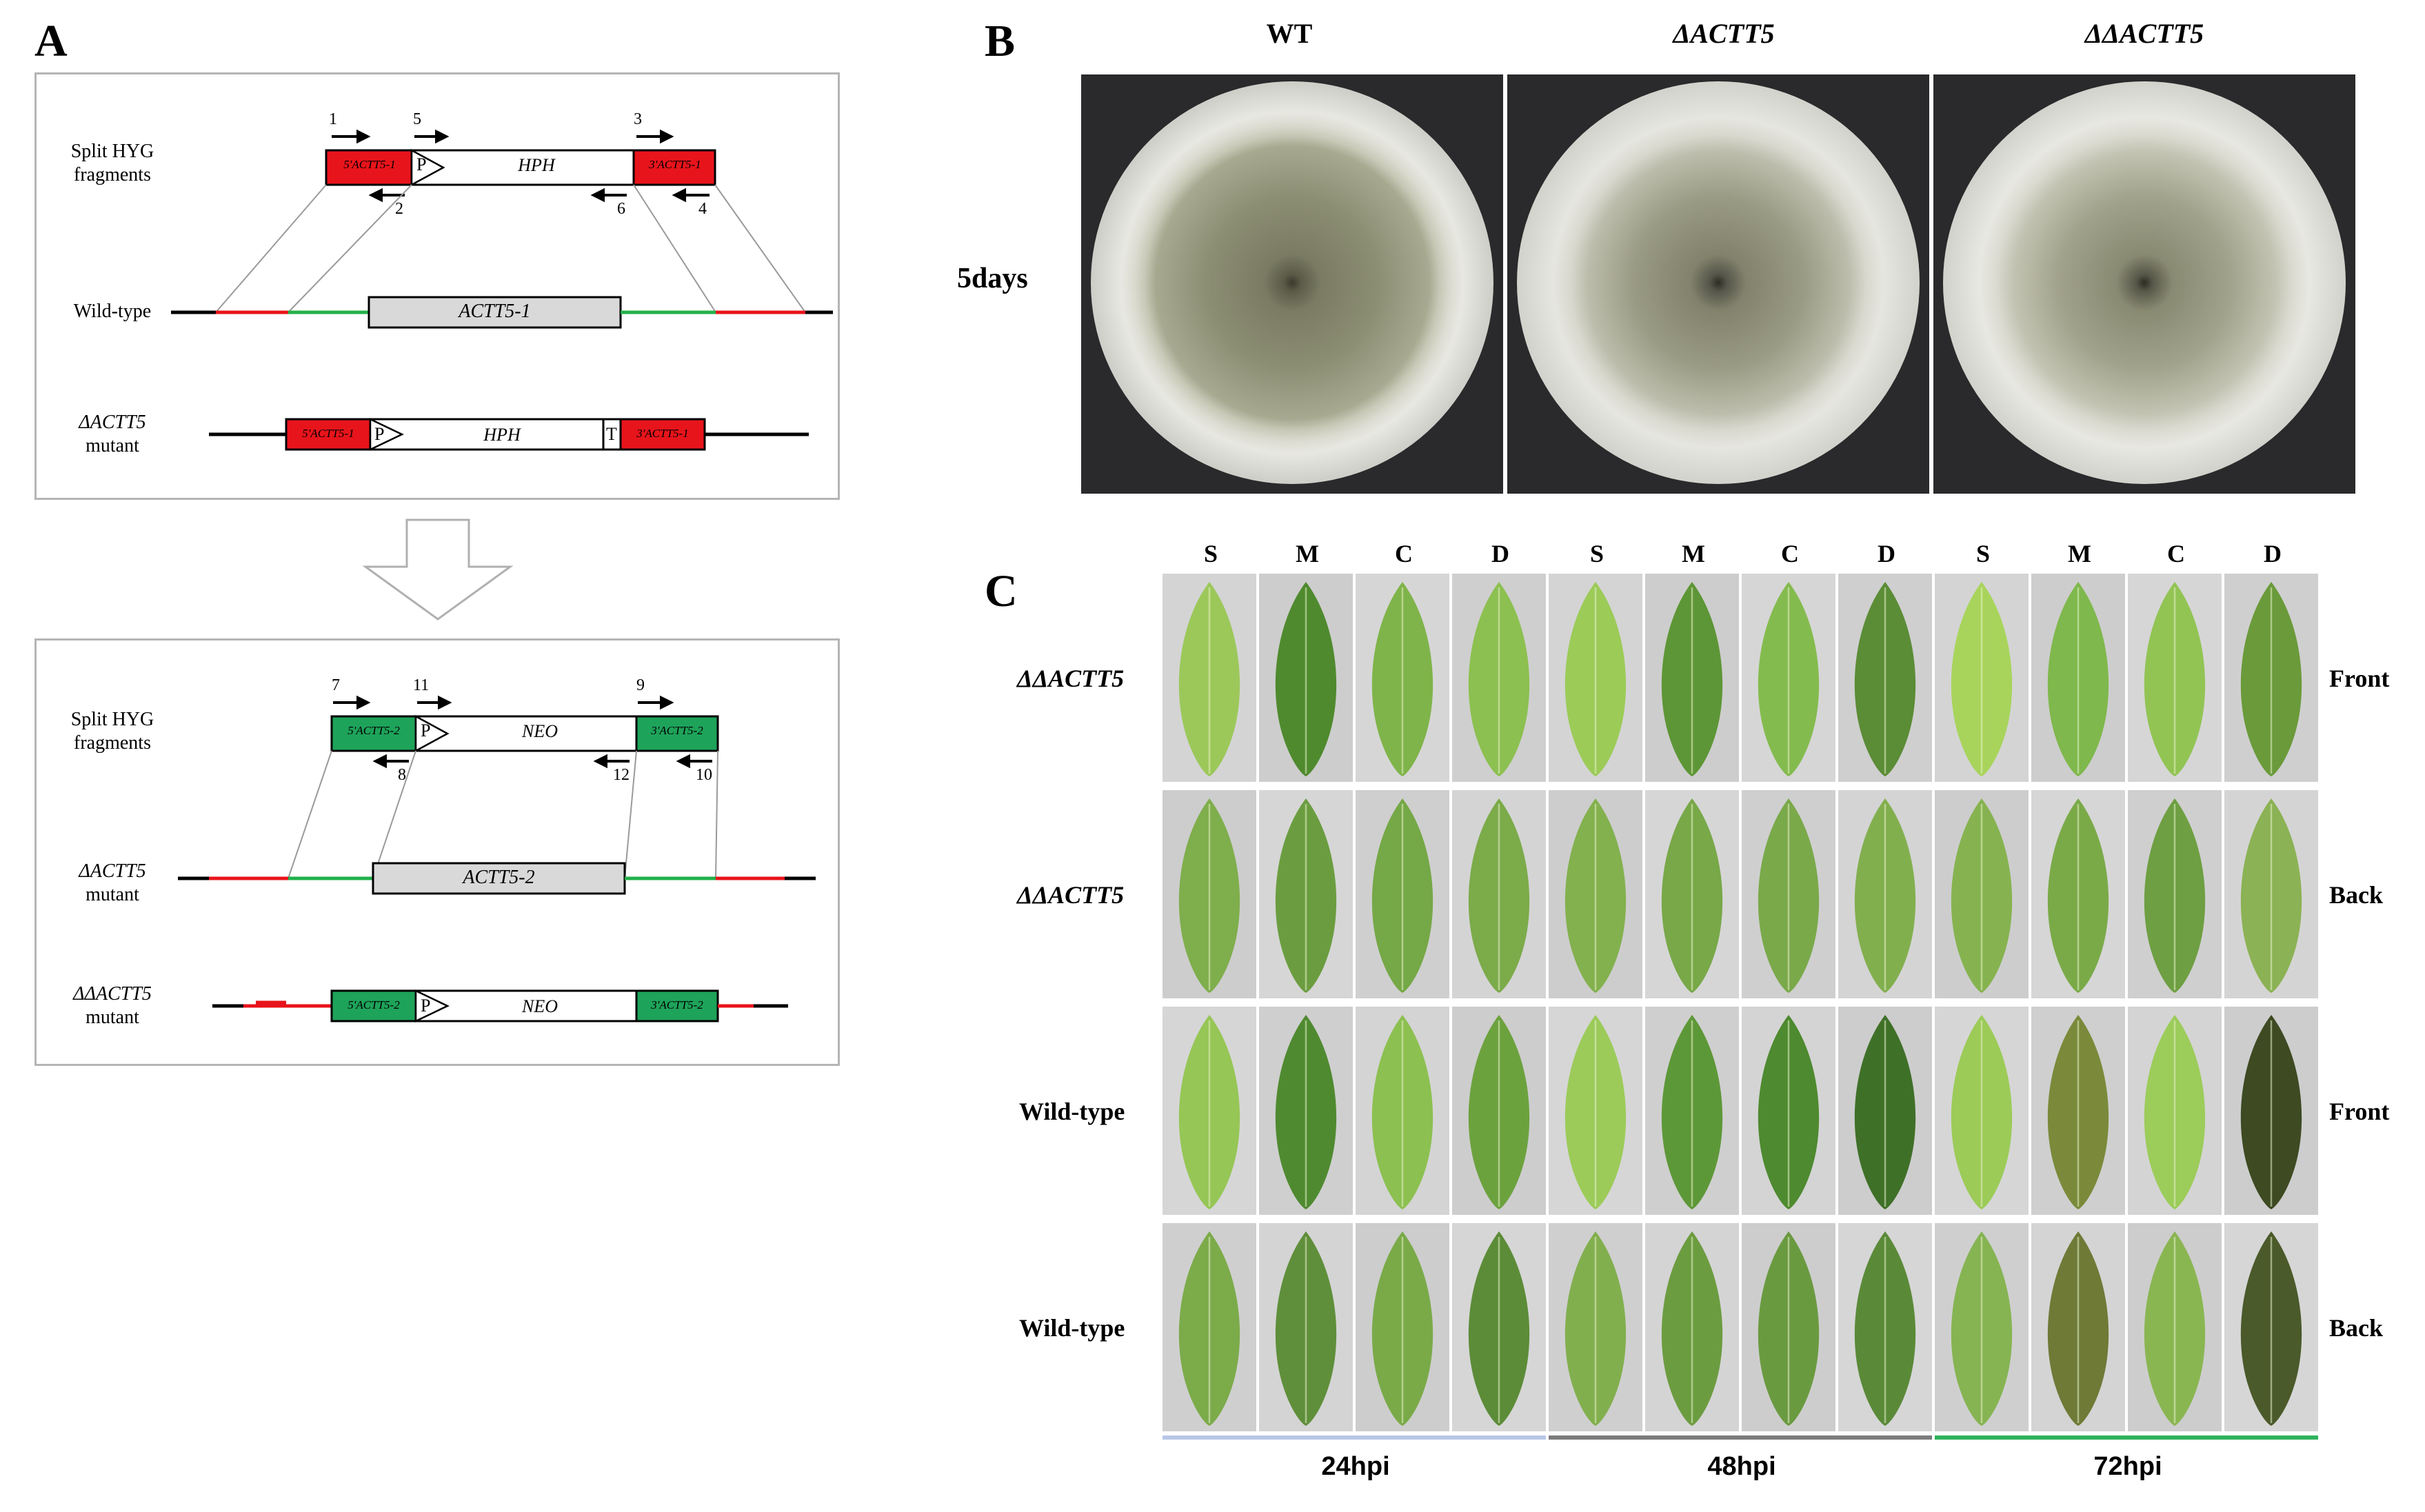  I want to click on row-strain-label: ΔΔACTT5, so click(1071, 678).